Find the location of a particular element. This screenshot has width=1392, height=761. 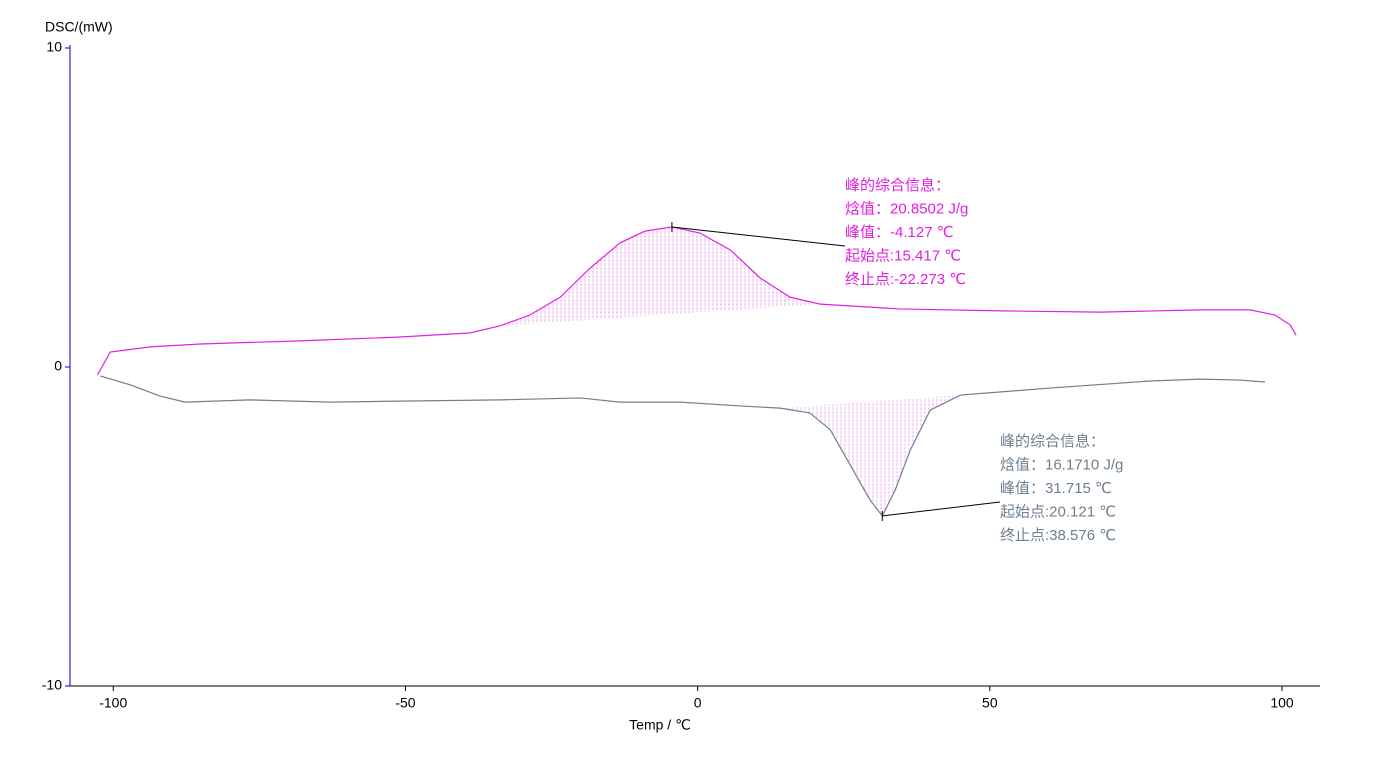

annotation-line: 峰值：-4.127 ℃ is located at coordinates (899, 232).